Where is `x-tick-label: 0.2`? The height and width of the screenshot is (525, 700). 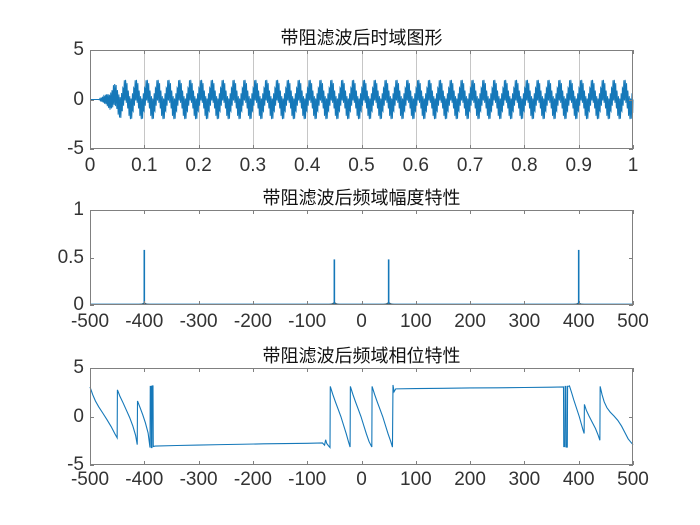 x-tick-label: 0.2 is located at coordinates (198, 165).